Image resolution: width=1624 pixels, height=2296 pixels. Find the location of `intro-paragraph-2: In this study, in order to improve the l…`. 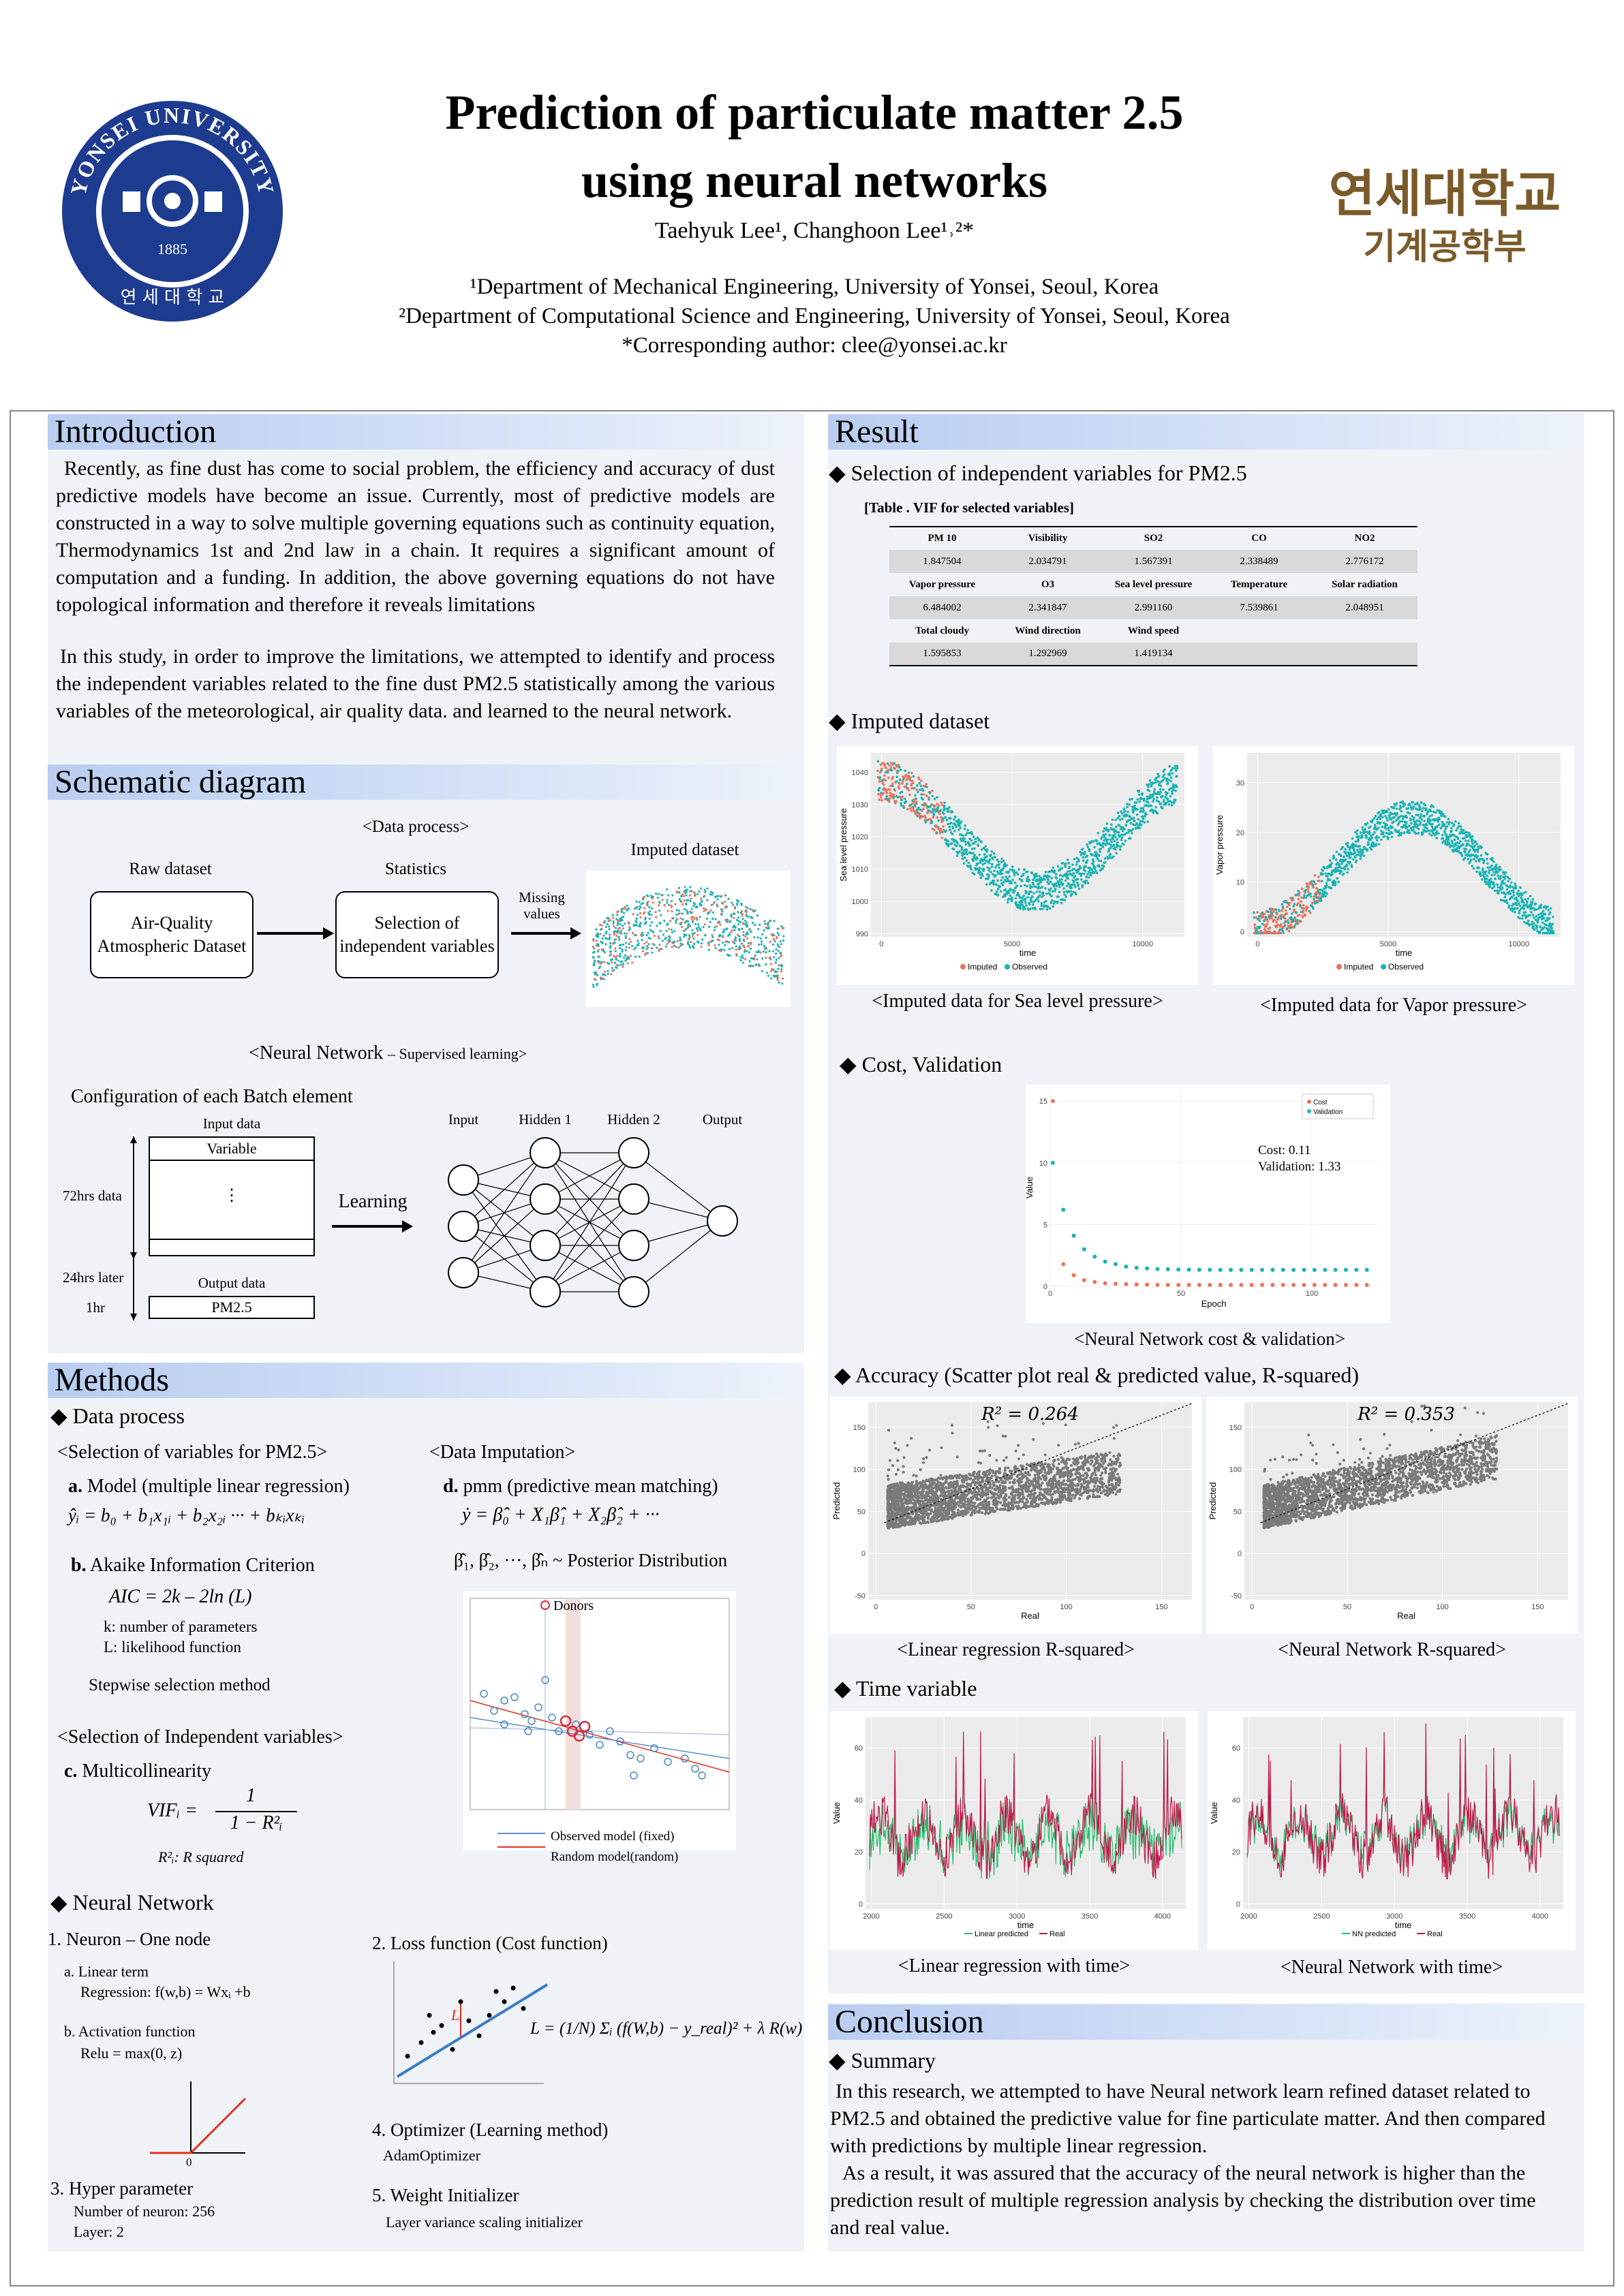

intro-paragraph-2: In this study, in order to improve the l… is located at coordinates (415, 684).